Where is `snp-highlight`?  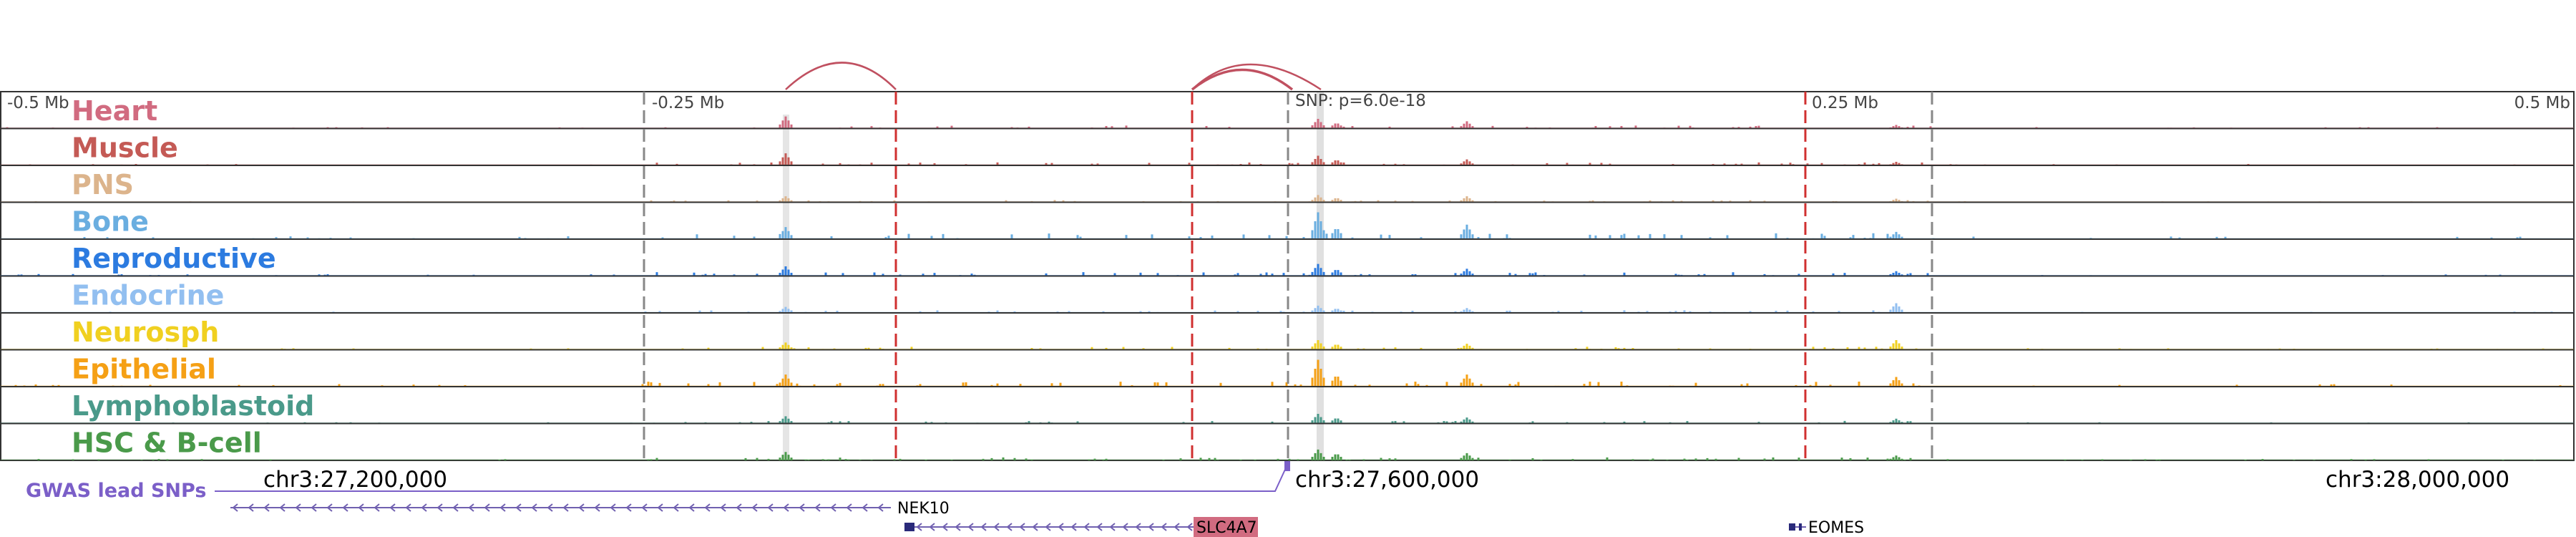 snp-highlight is located at coordinates (786, 287).